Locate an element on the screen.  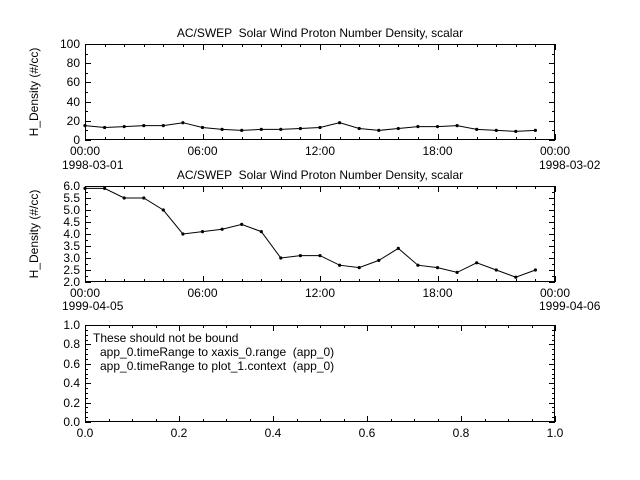
y-tick-label: 6.0 is located at coordinates (71, 186).